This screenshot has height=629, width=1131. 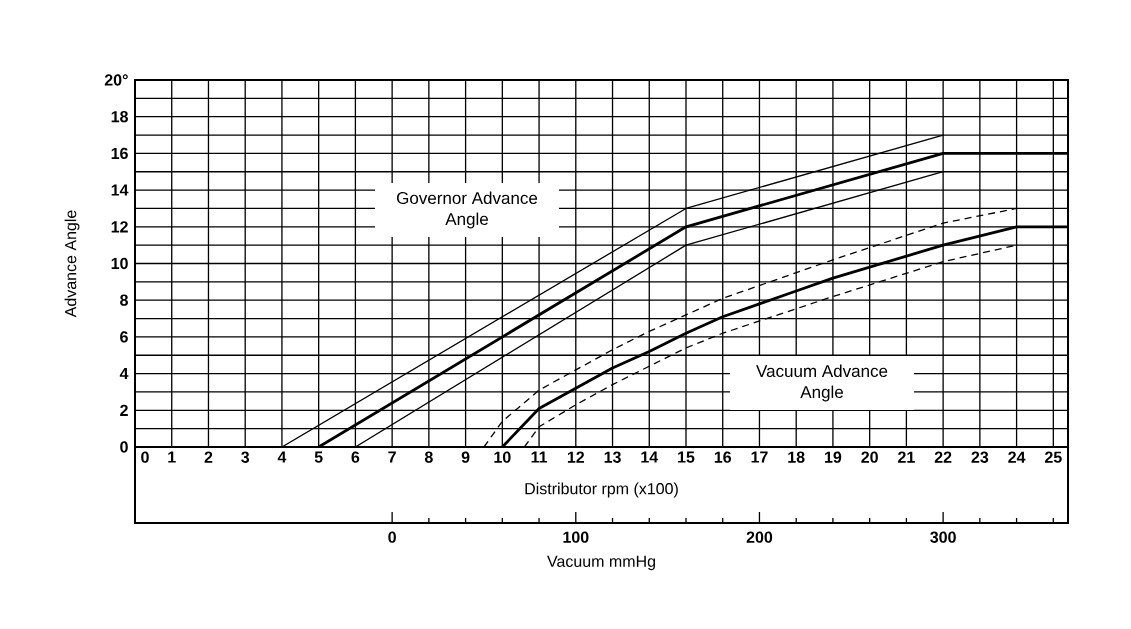 What do you see at coordinates (145, 457) in the screenshot?
I see `x-tick-label: 0` at bounding box center [145, 457].